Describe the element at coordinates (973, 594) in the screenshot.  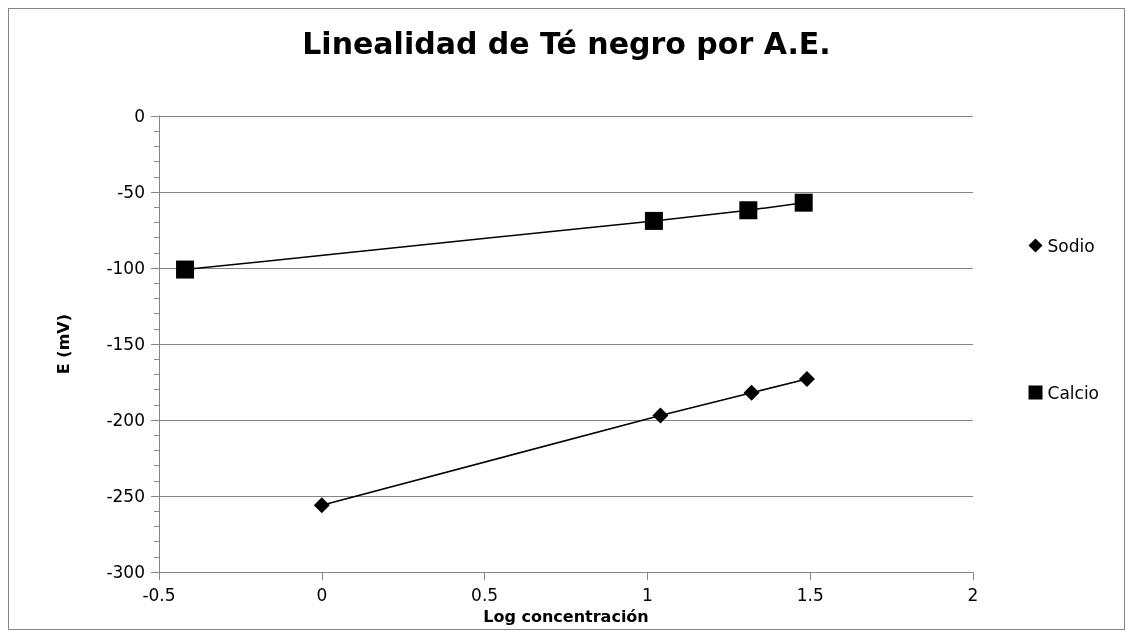
I see `x-tick-label: 2` at that location.